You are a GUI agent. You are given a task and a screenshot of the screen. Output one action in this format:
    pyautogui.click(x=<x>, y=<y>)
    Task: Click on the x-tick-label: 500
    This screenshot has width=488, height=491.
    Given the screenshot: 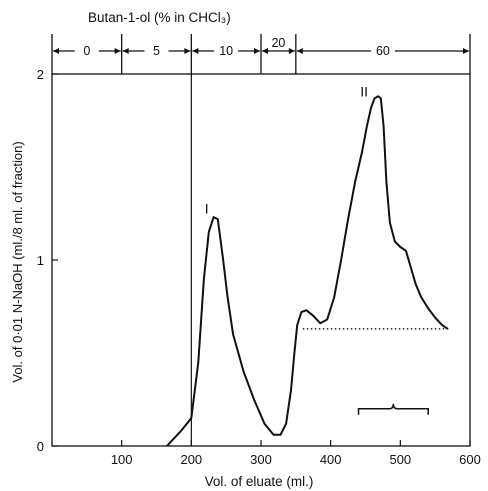 What is the action you would take?
    pyautogui.click(x=400, y=459)
    